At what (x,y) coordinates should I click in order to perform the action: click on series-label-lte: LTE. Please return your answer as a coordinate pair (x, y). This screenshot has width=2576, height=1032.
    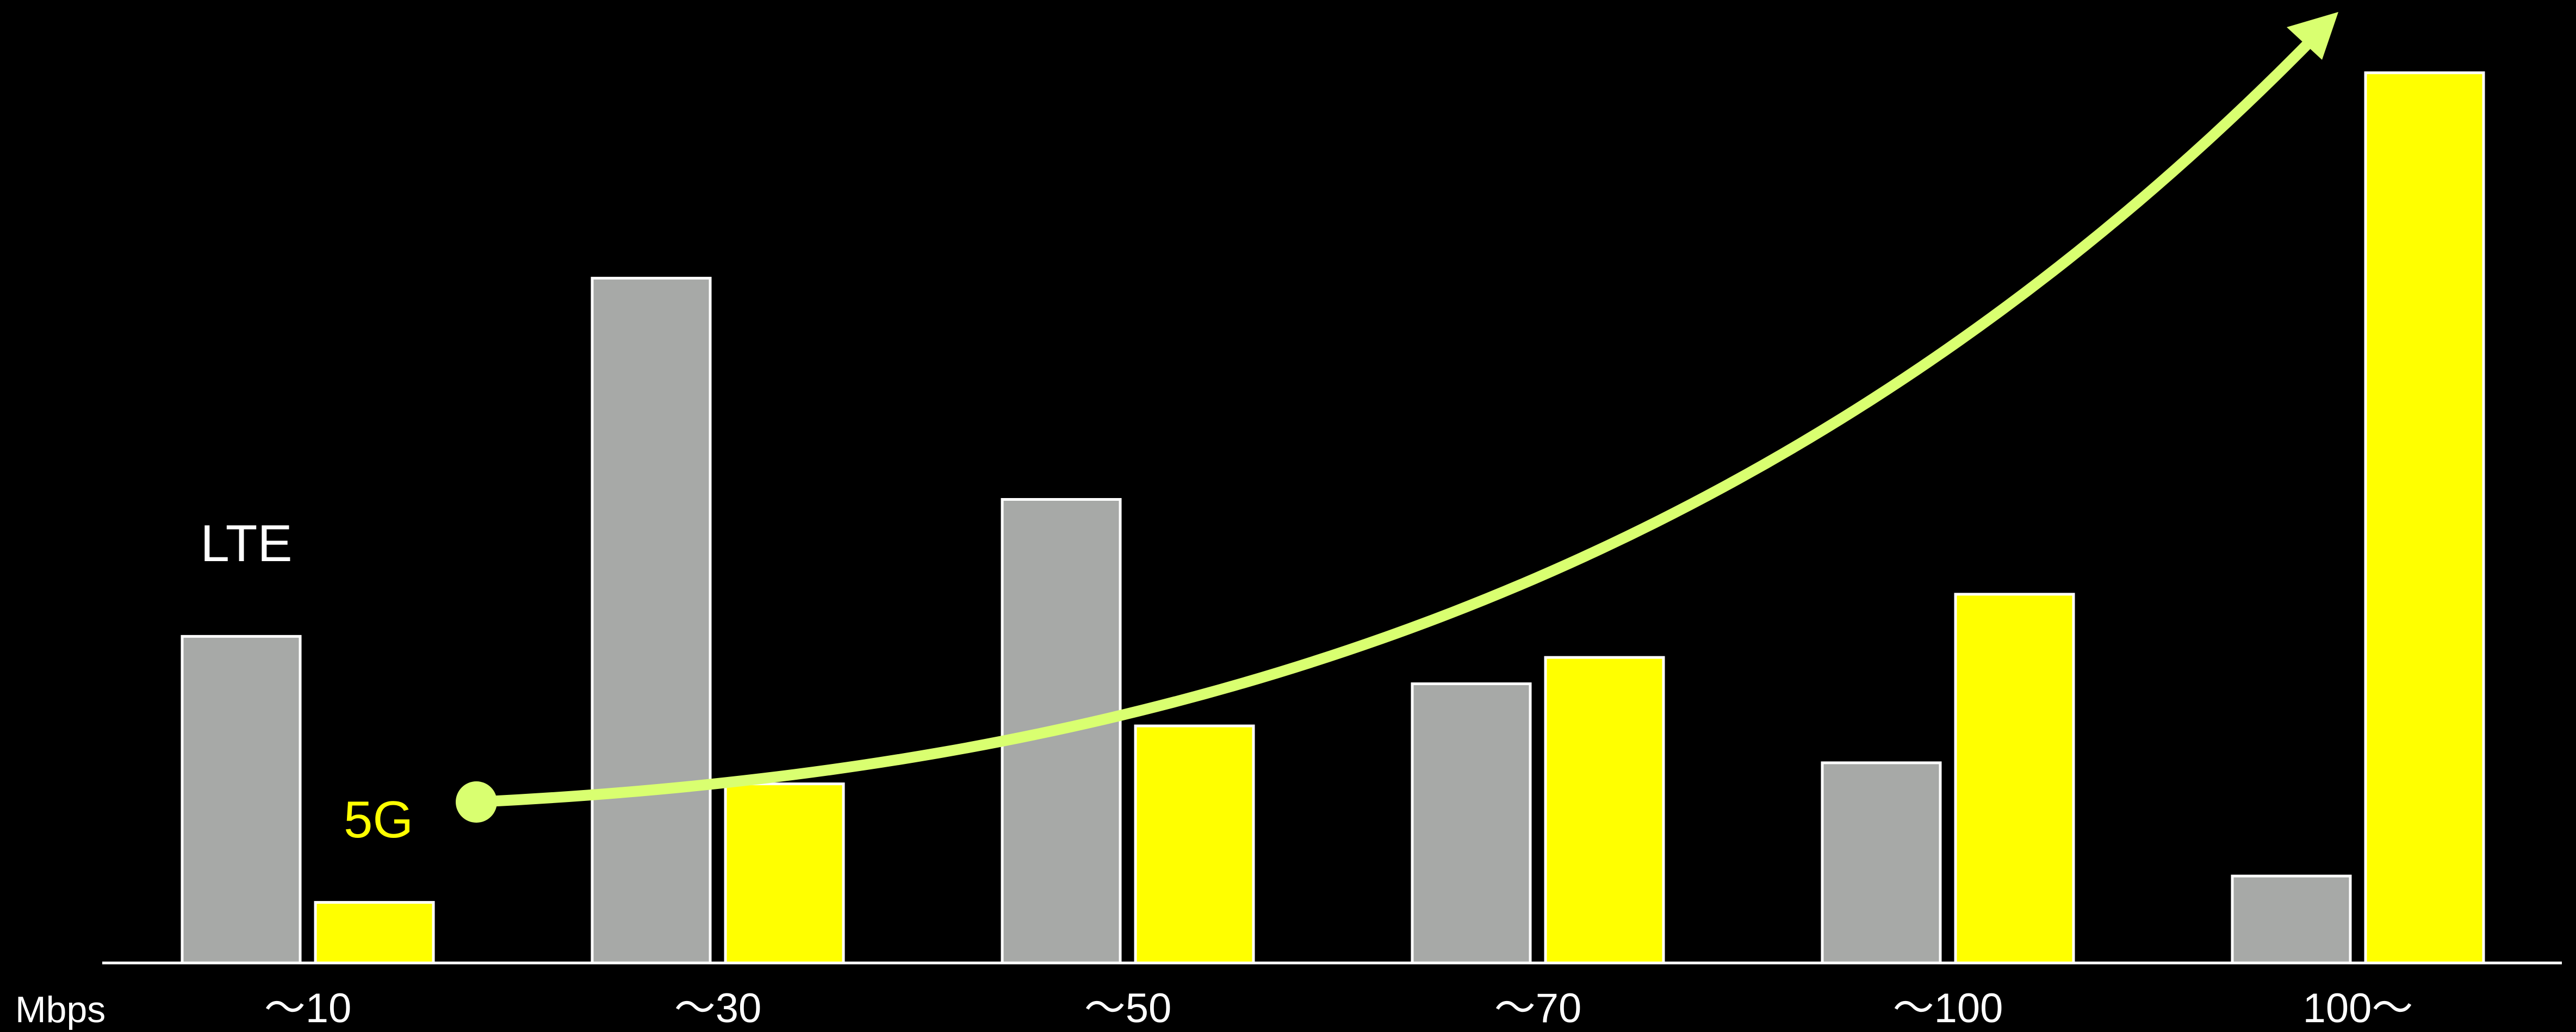
    Looking at the image, I should click on (247, 543).